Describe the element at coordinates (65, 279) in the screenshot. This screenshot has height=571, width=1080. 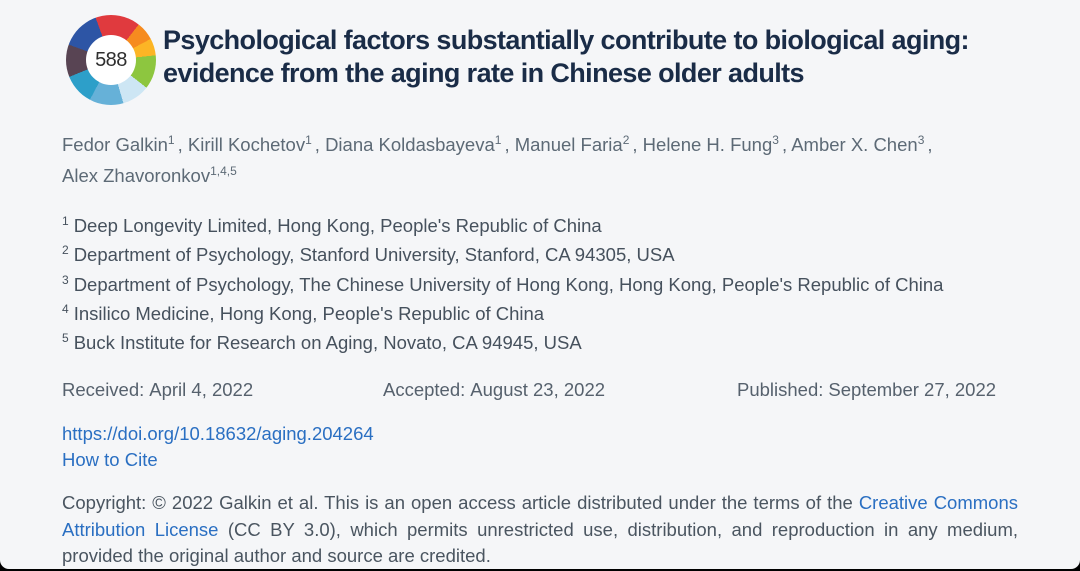
I see `affiliation-number: 3` at that location.